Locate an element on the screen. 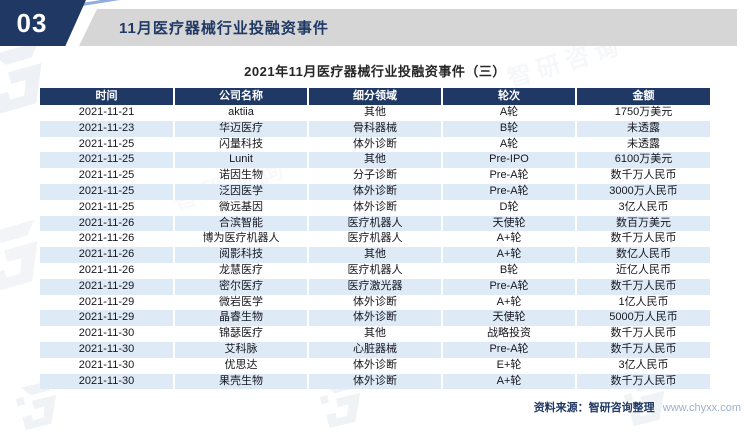  table-cell: 近亿人民币 is located at coordinates (643, 269).